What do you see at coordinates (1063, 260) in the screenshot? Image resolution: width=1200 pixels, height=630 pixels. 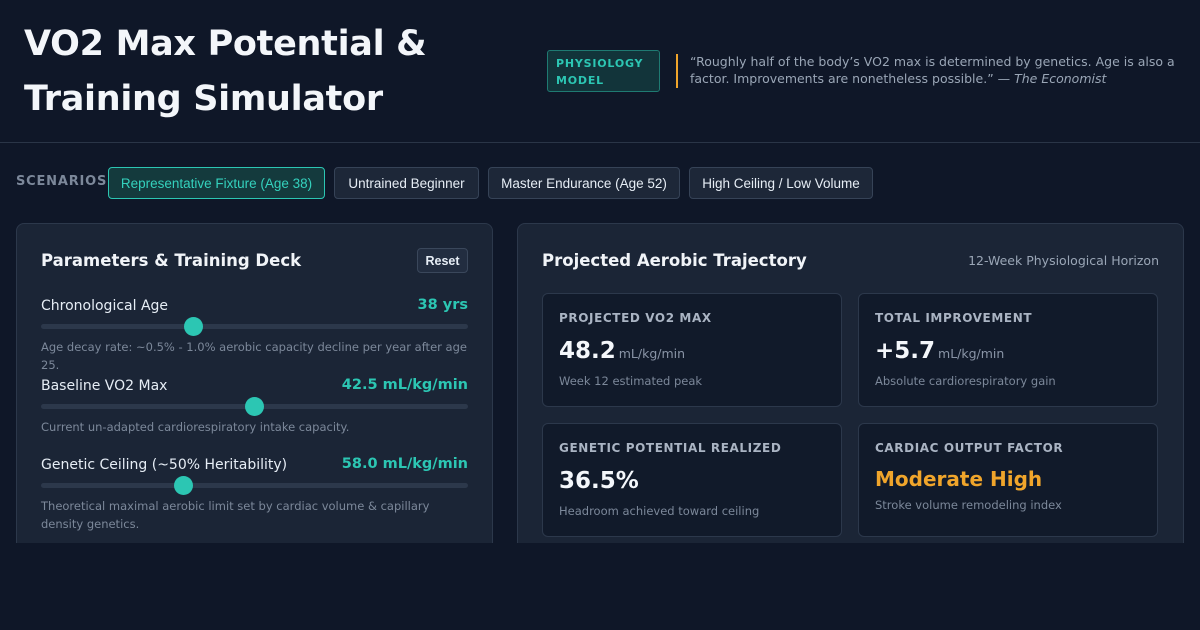 I see `horizon-label: 12-Week Physiological Horizon` at bounding box center [1063, 260].